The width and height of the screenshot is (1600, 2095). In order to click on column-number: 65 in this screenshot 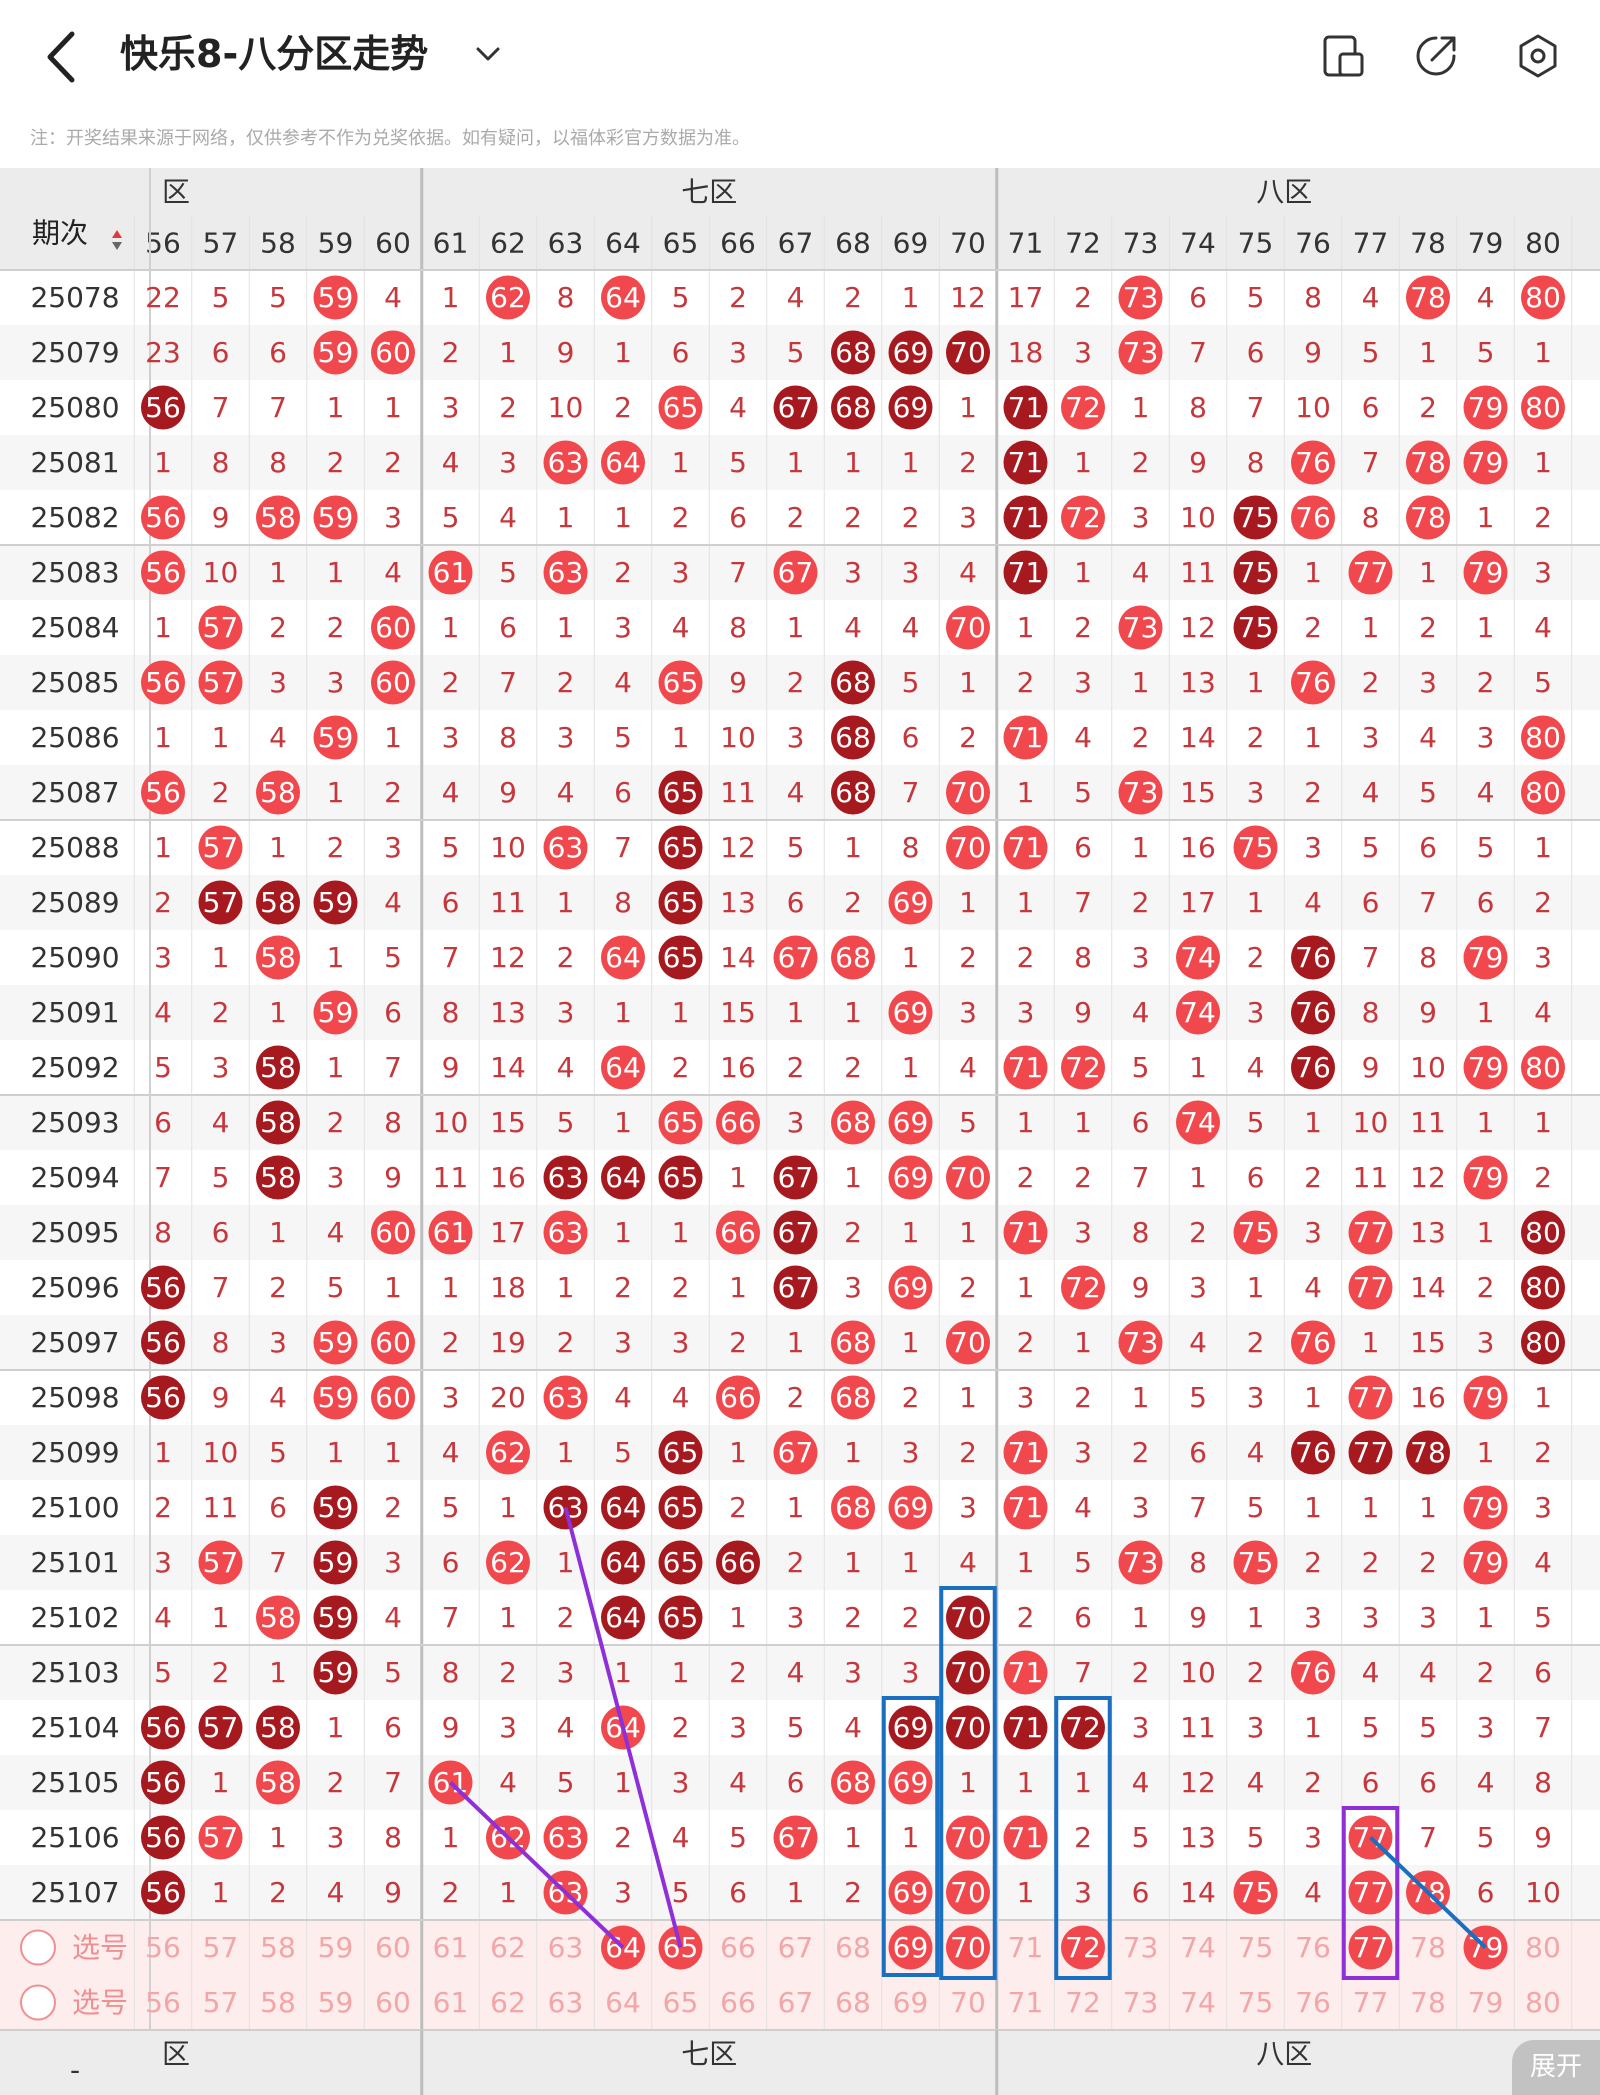, I will do `click(681, 243)`.